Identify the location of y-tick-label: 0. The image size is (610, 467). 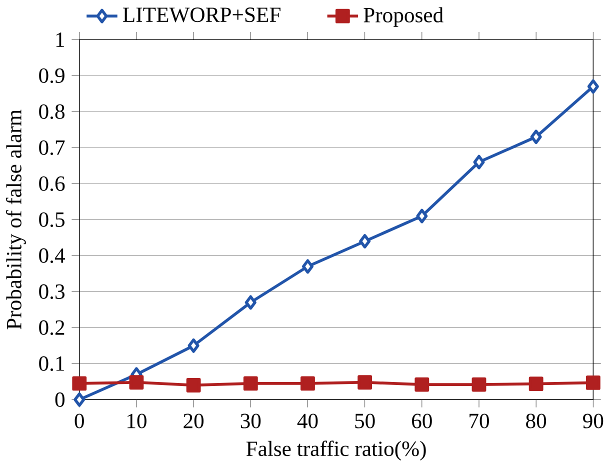
(59, 400).